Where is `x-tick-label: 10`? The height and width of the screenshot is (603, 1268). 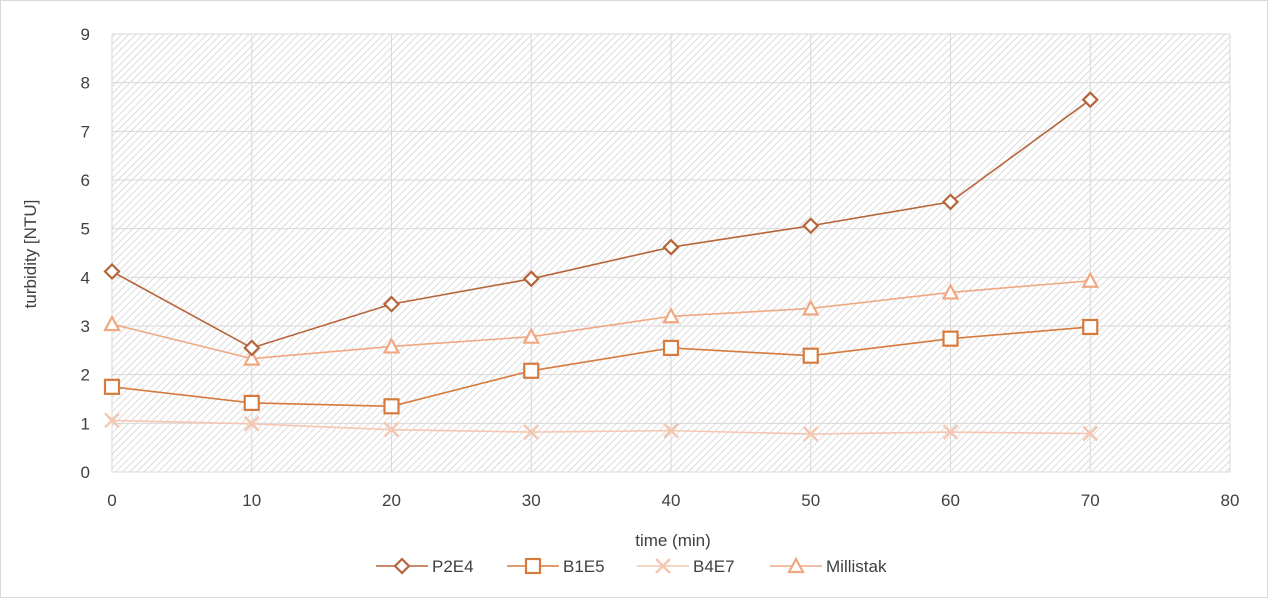
x-tick-label: 10 is located at coordinates (251, 500).